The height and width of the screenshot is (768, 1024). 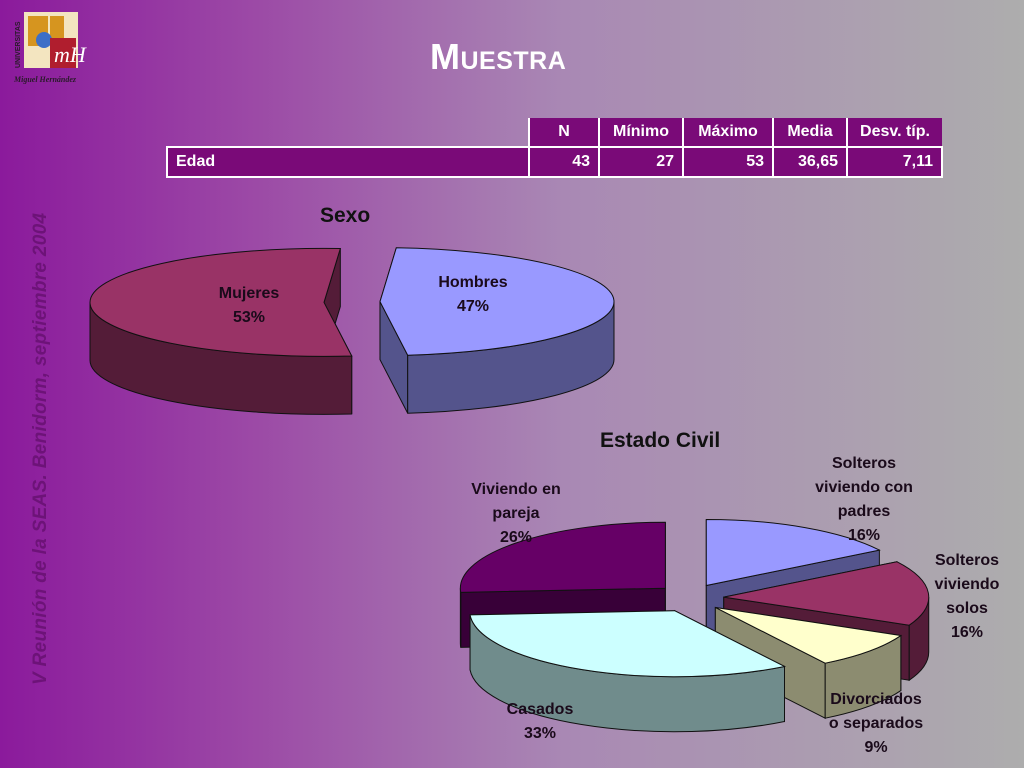 What do you see at coordinates (70, 54) in the screenshot?
I see `svg-text: mH` at bounding box center [70, 54].